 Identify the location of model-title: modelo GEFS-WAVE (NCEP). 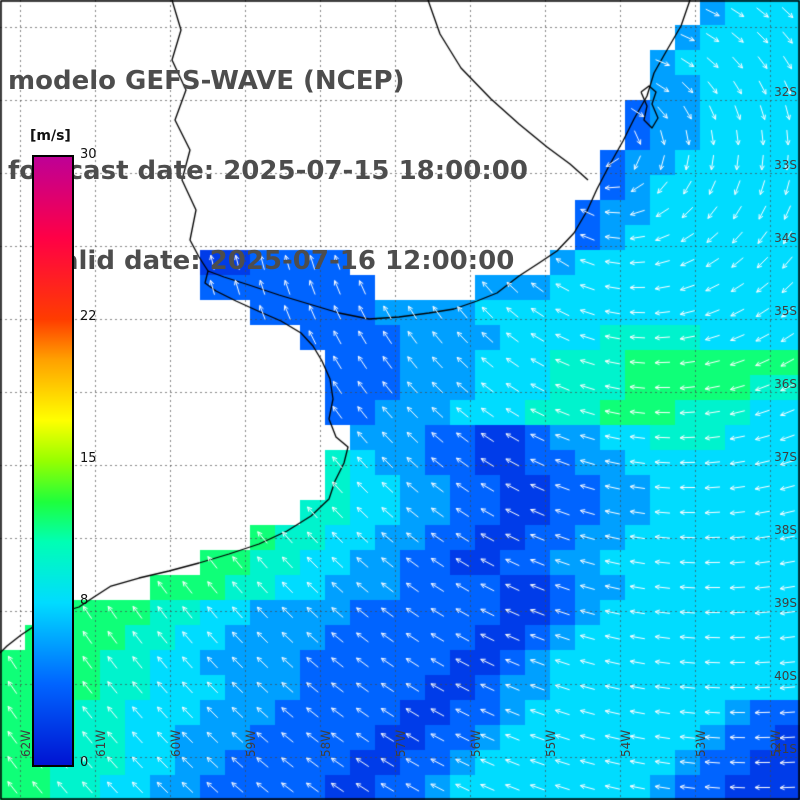
(206, 81).